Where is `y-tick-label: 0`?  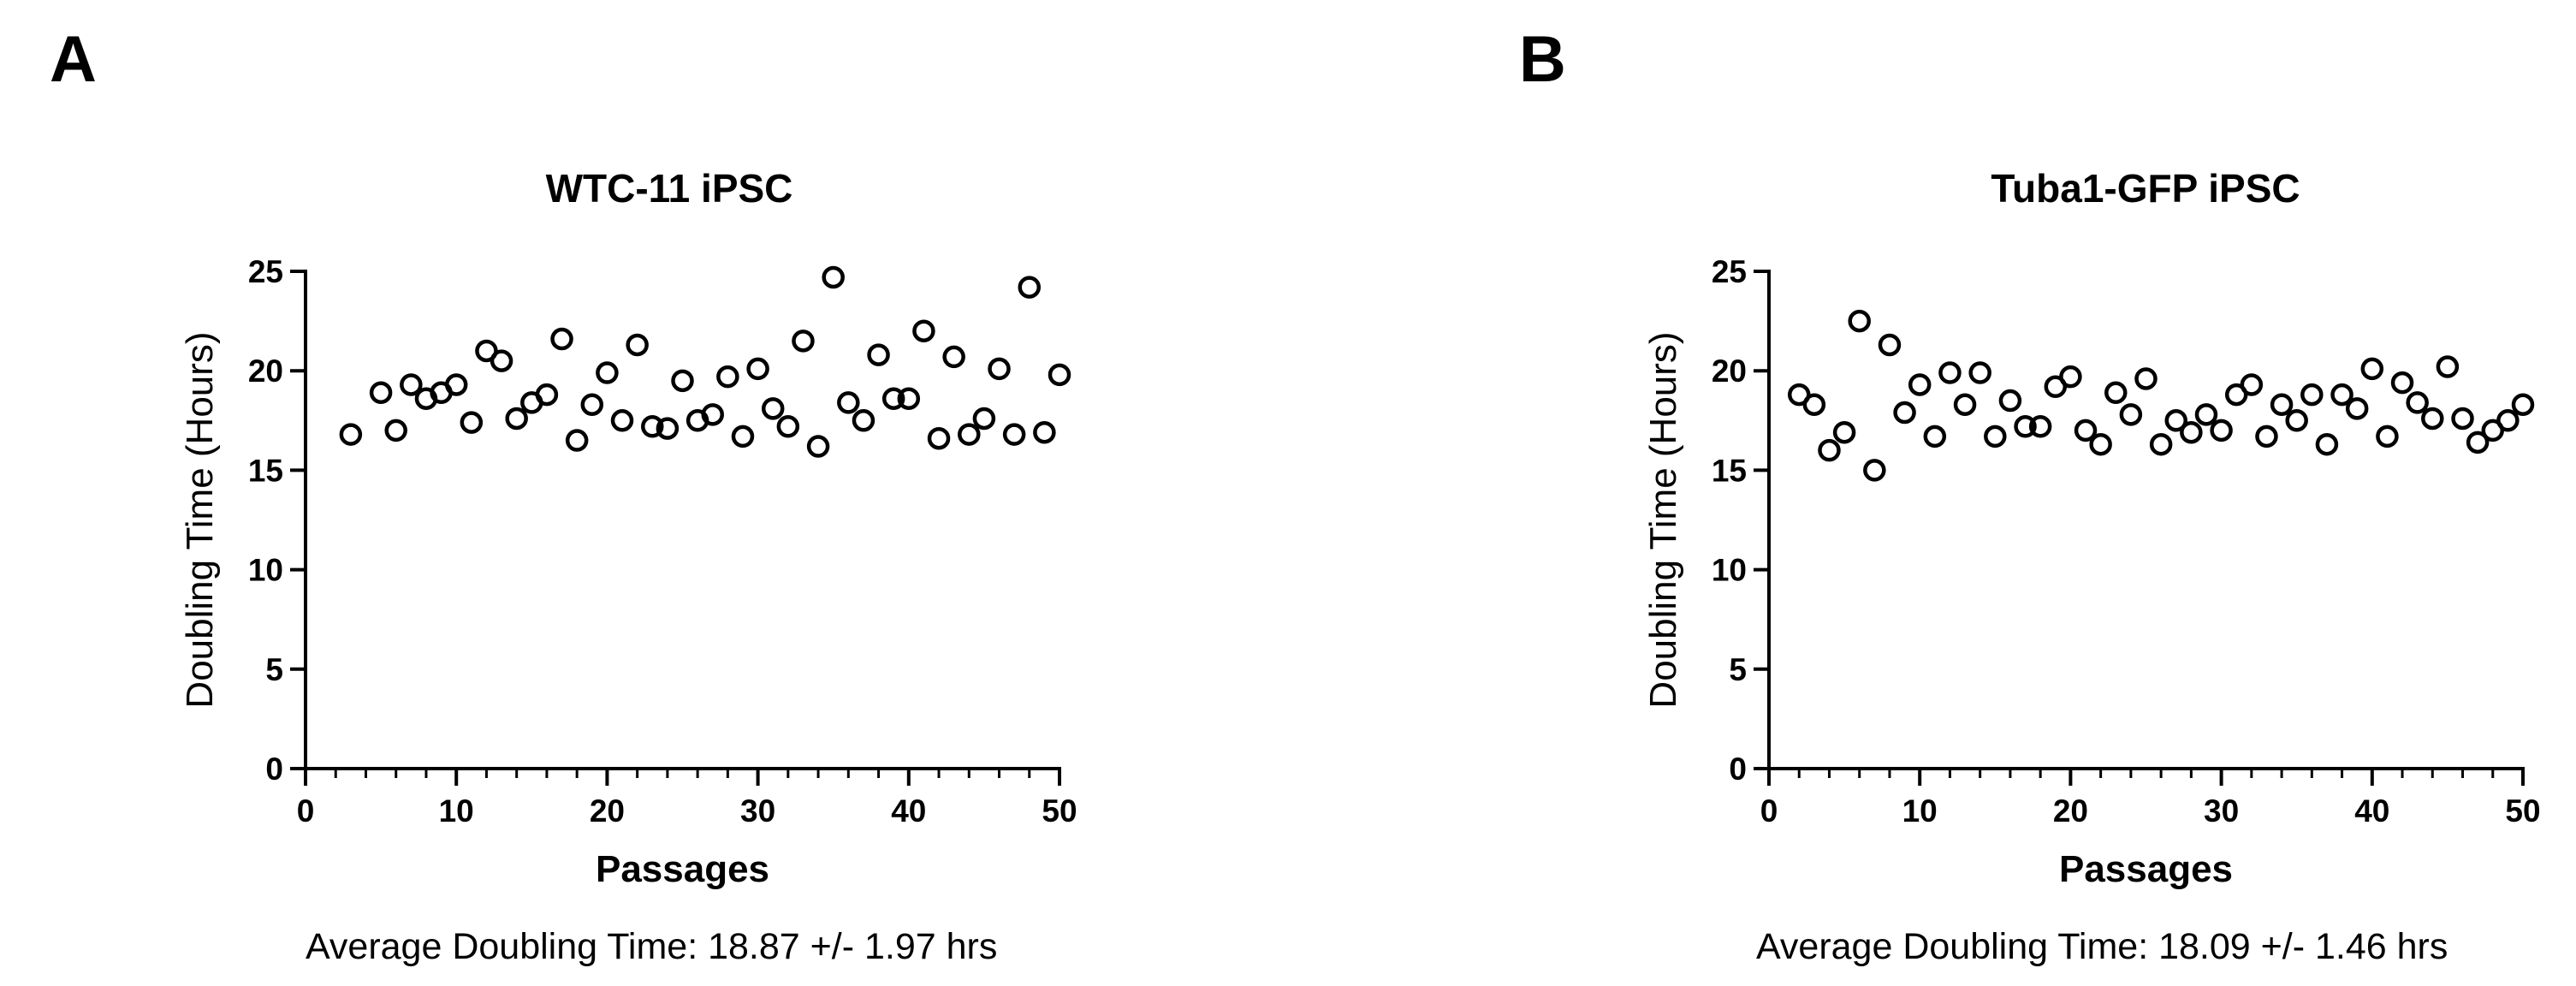
y-tick-label: 0 is located at coordinates (274, 769).